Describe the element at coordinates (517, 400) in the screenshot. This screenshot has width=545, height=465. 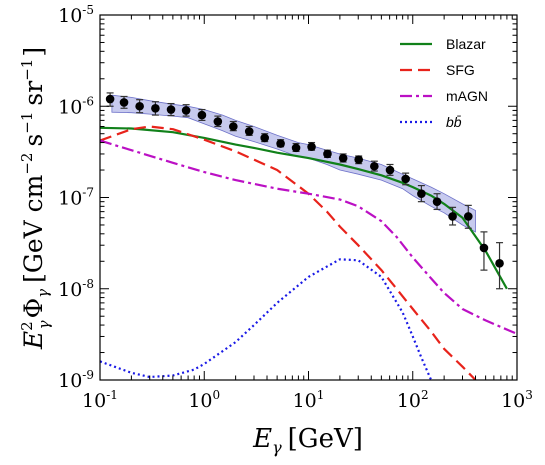
I see `x-tick-label: 10³` at that location.